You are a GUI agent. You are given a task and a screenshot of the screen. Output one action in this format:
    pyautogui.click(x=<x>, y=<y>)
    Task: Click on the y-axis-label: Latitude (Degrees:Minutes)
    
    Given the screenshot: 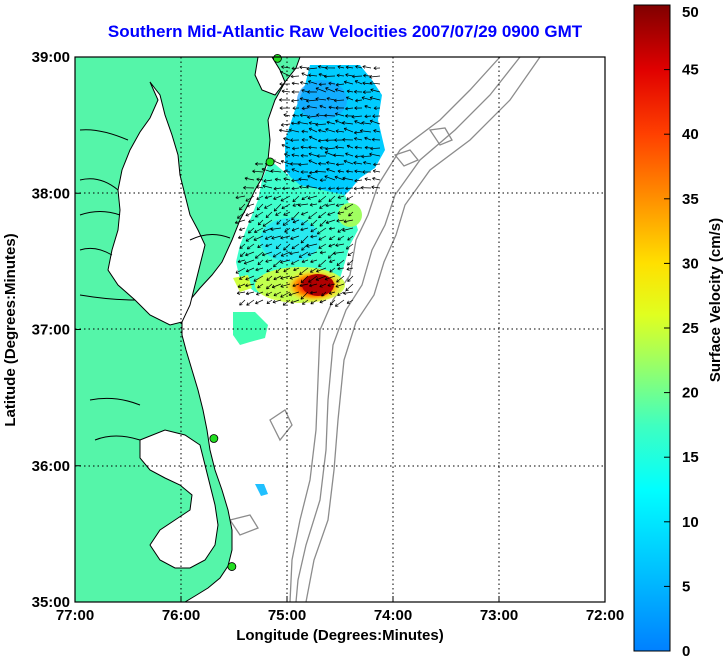 What is the action you would take?
    pyautogui.click(x=10, y=329)
    